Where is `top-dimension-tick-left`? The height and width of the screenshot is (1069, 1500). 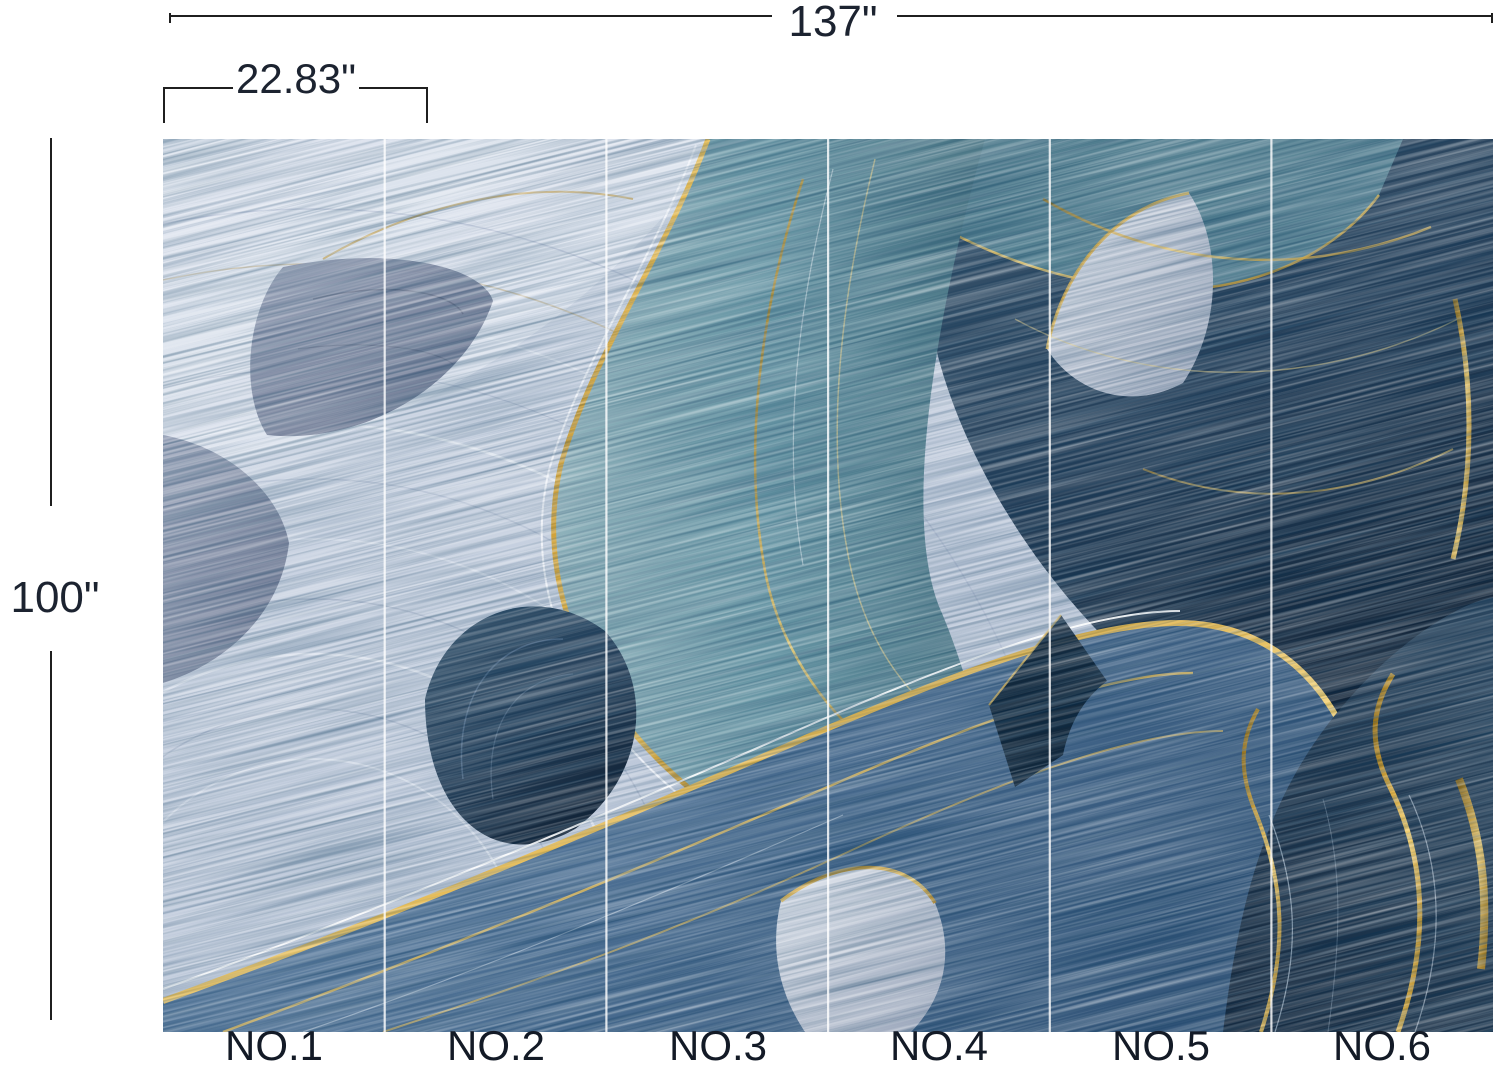 top-dimension-tick-left is located at coordinates (170, 18).